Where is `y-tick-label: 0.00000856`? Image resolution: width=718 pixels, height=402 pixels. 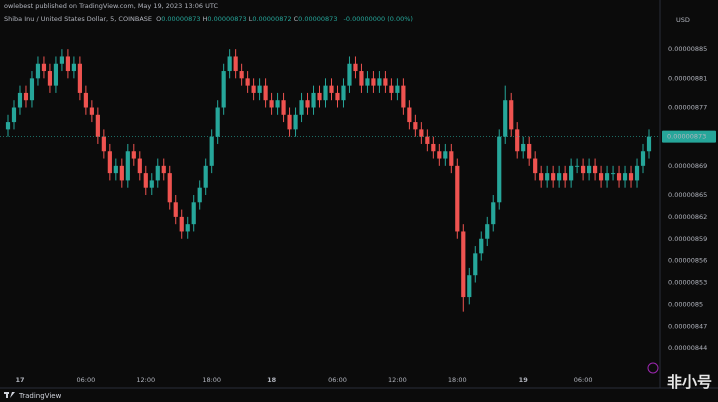 y-tick-label: 0.00000856 is located at coordinates (687, 261).